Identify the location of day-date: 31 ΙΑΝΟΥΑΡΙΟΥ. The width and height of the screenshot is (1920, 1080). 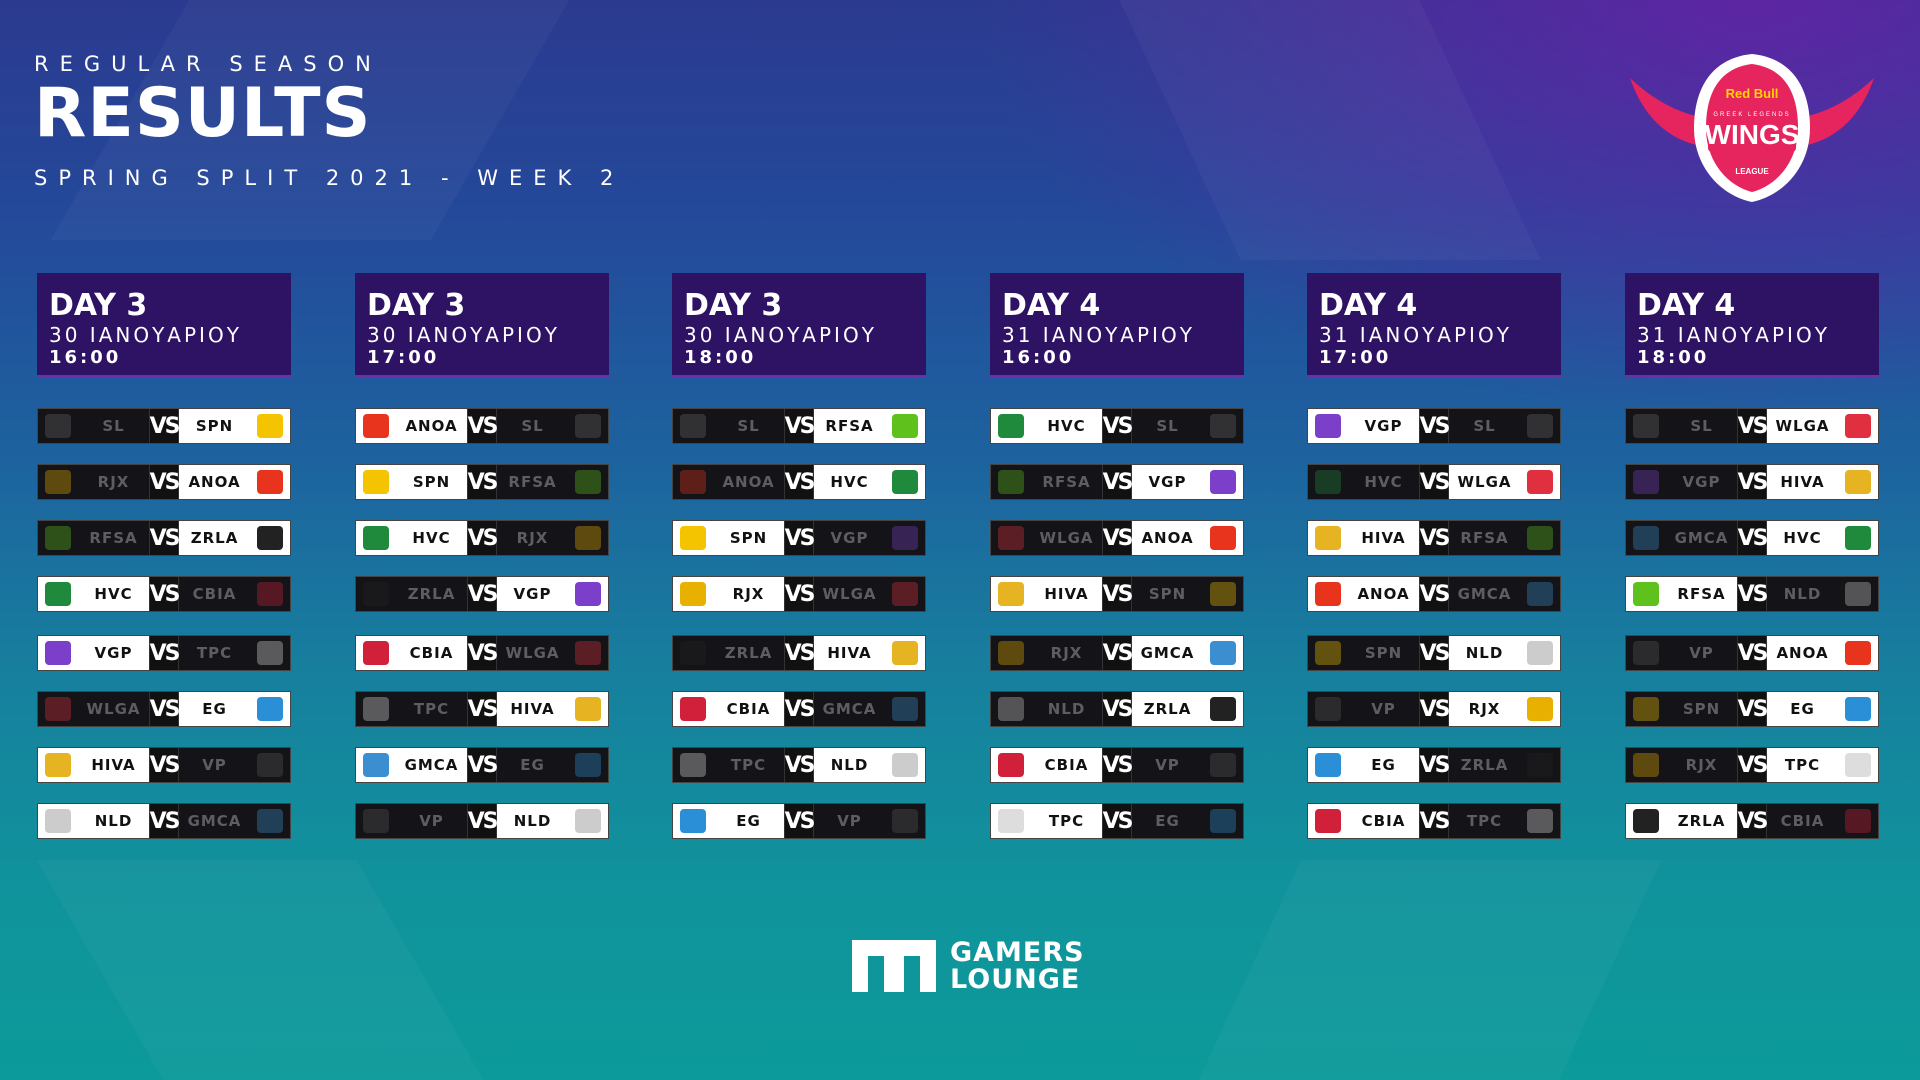
(1733, 335).